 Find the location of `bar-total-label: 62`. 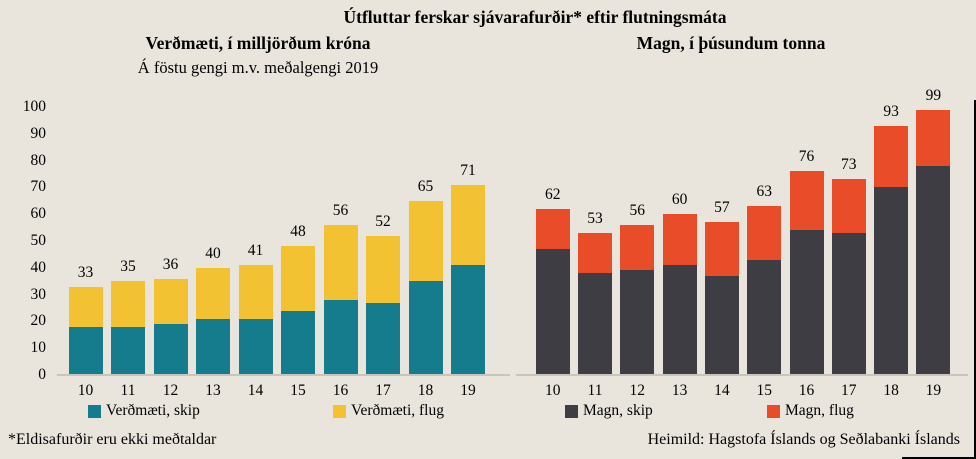

bar-total-label: 62 is located at coordinates (552, 194).